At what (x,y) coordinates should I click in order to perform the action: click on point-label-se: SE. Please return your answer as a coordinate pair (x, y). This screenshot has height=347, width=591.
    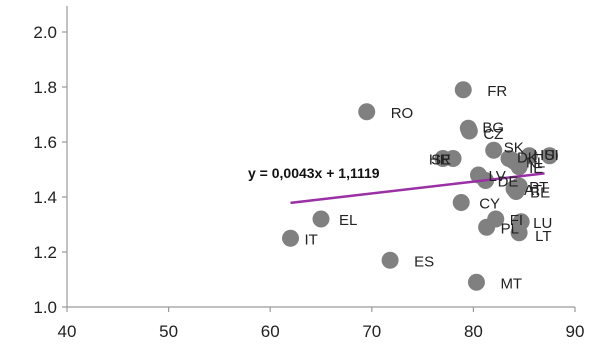
    Looking at the image, I should click on (441, 160).